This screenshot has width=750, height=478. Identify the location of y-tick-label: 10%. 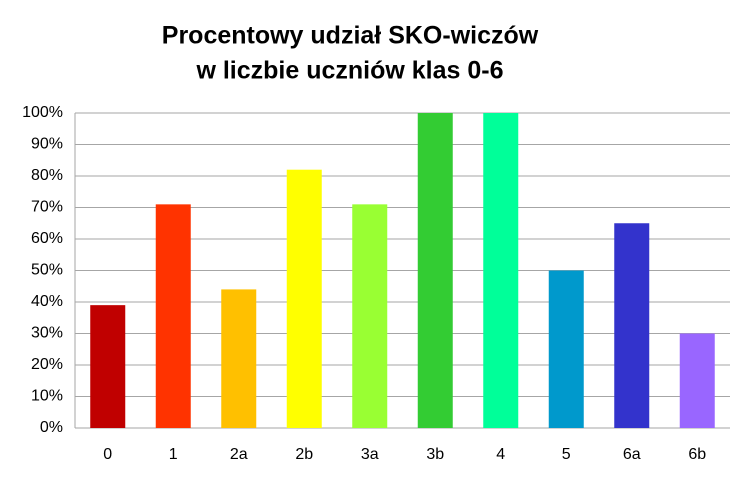
(47, 396).